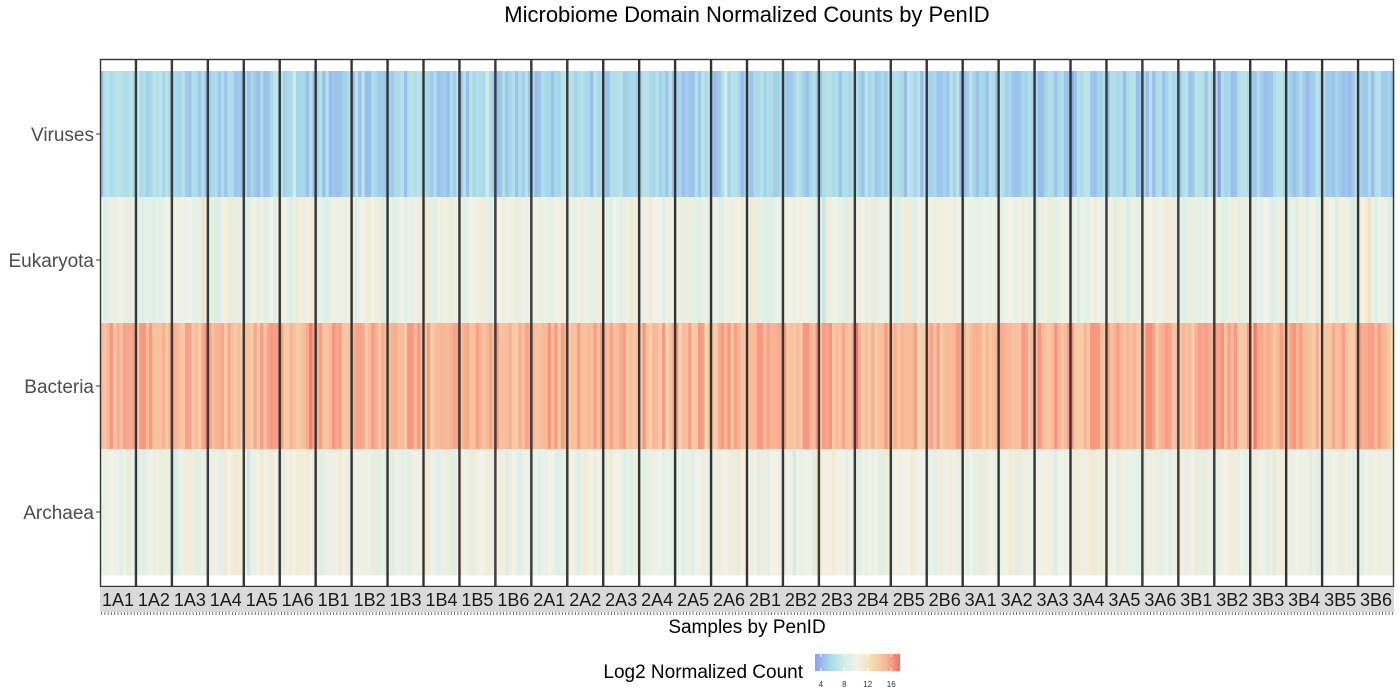  I want to click on facet-label: 2A2, so click(585, 600).